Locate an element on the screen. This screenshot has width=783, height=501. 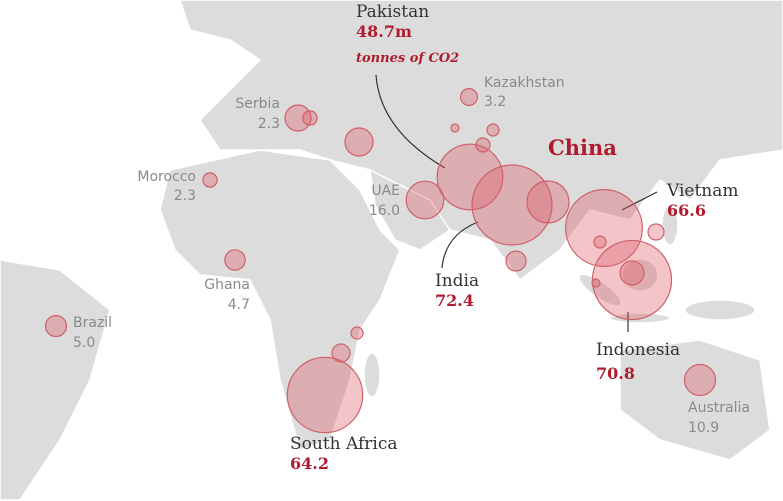
country-value: 10.9 is located at coordinates (703, 428).